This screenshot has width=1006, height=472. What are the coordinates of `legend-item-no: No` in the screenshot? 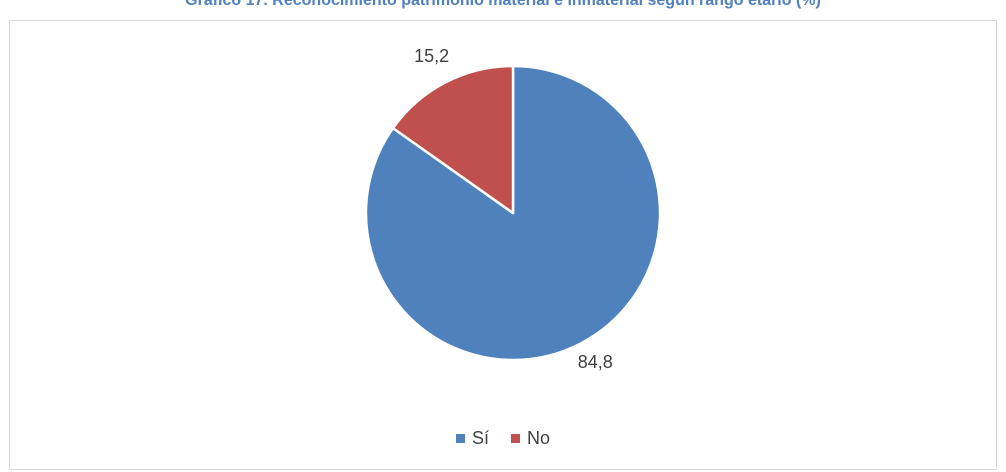 It's located at (530, 438).